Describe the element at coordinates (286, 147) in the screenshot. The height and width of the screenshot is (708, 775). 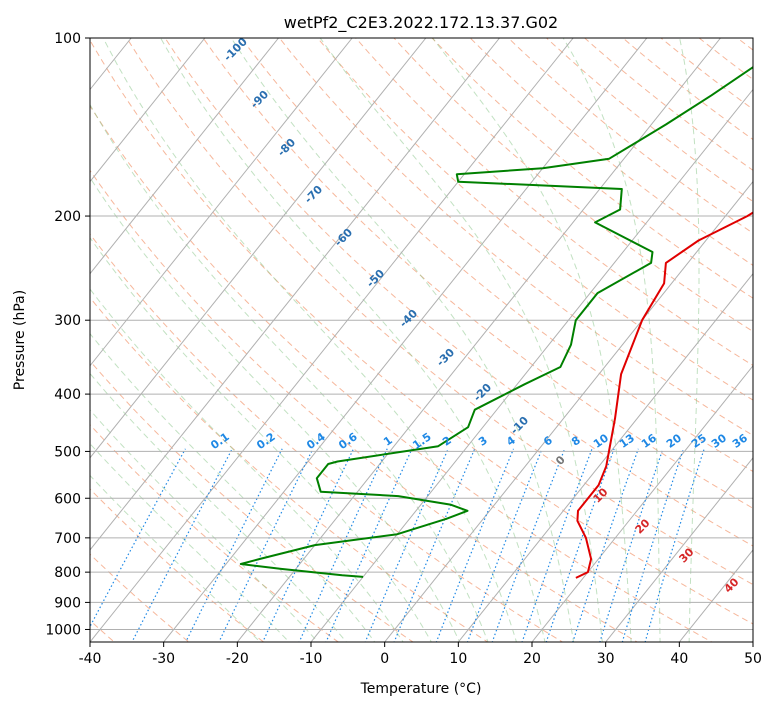
I see `dry-adiabat-label: -80` at that location.